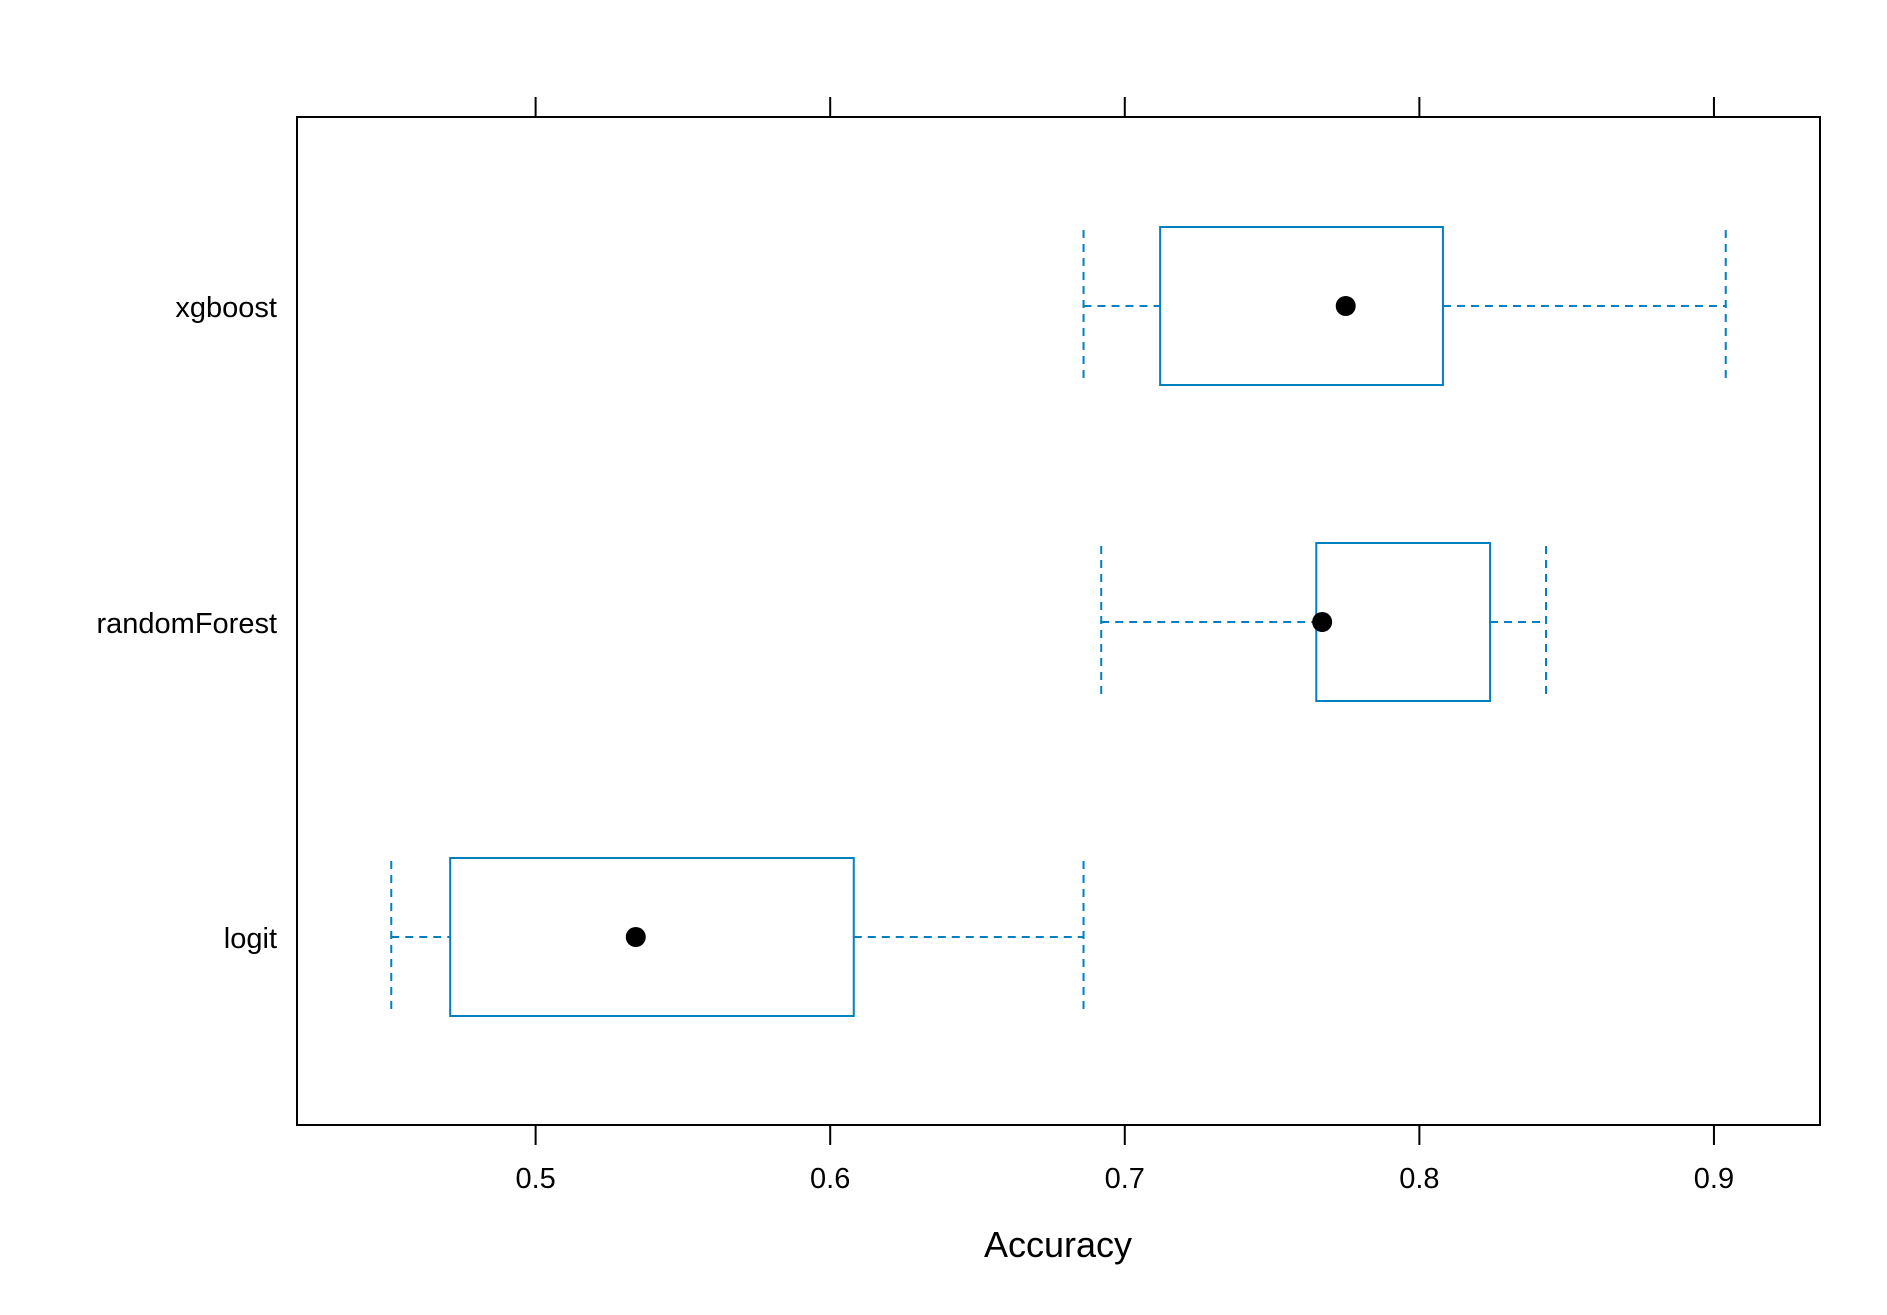 The height and width of the screenshot is (1315, 1887). What do you see at coordinates (1714, 1179) in the screenshot?
I see `x-tick-label: 0.9` at bounding box center [1714, 1179].